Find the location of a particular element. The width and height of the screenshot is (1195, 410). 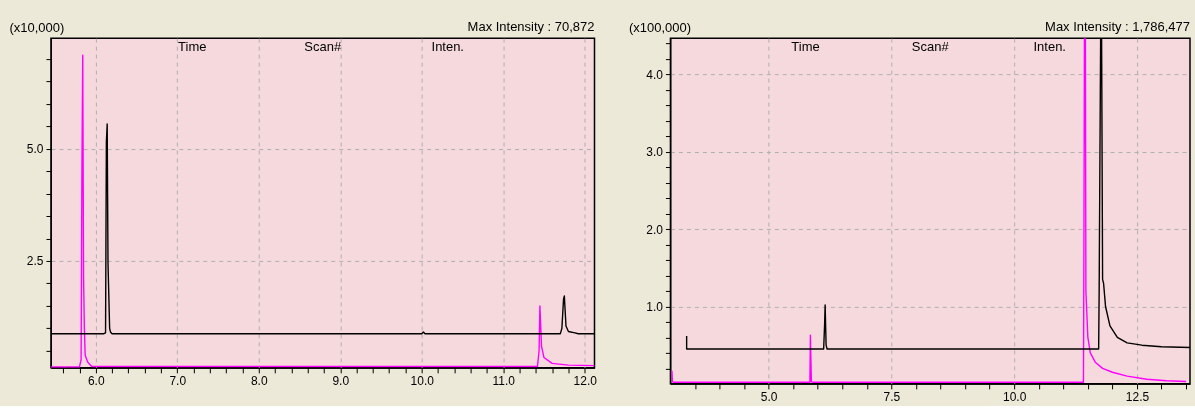

x-tick-label: 12.5 is located at coordinates (1137, 397).